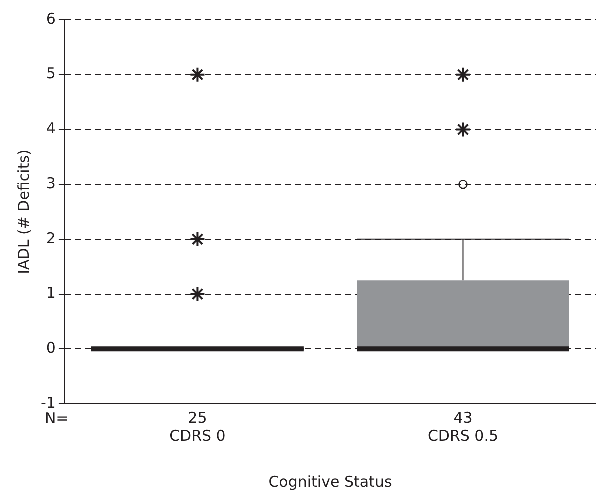 The height and width of the screenshot is (504, 613). I want to click on y-tick-label: 3, so click(51, 183).